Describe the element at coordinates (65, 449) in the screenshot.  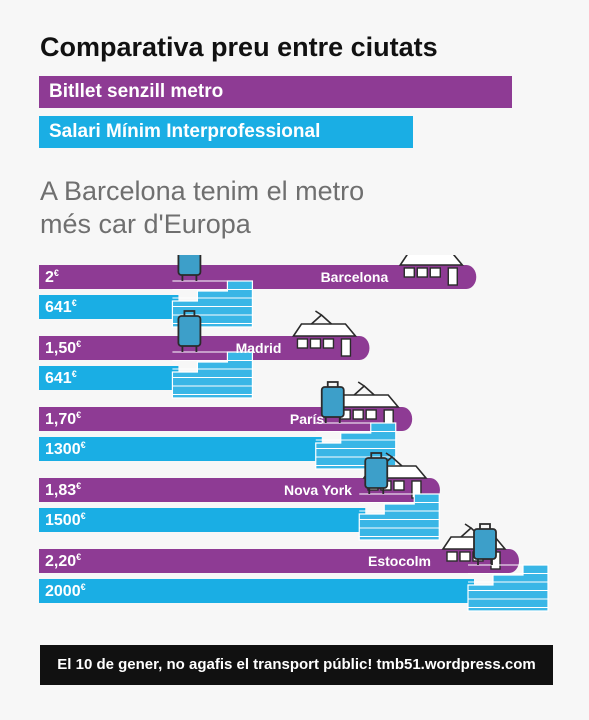
I see `salary-label: 1300€` at that location.